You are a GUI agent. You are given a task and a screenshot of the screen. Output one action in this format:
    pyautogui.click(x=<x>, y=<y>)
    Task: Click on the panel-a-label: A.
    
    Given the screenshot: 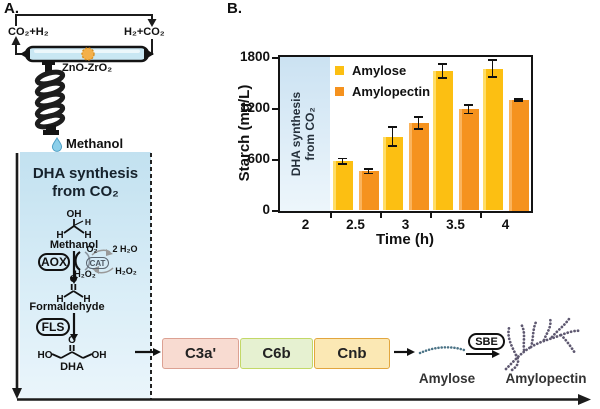 What is the action you would take?
    pyautogui.click(x=11, y=8)
    